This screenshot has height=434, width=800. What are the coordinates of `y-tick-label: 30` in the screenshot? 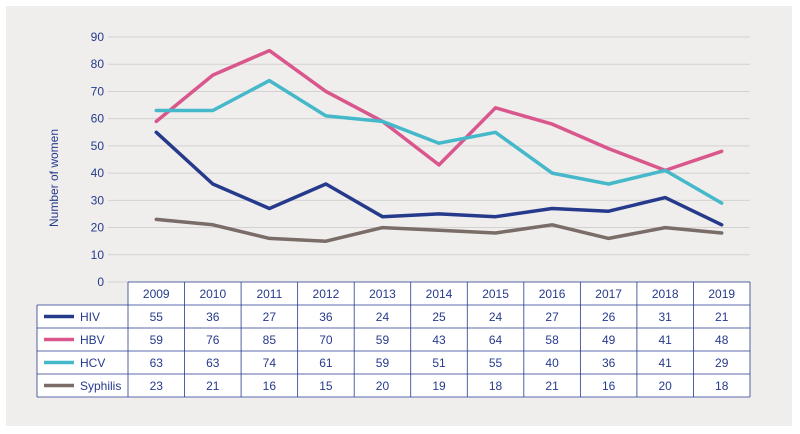 It's located at (98, 200).